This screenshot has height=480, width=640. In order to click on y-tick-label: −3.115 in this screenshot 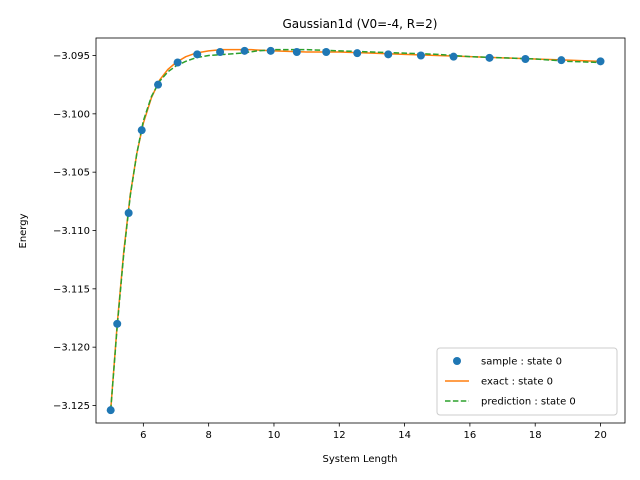, I will do `click(71, 289)`.